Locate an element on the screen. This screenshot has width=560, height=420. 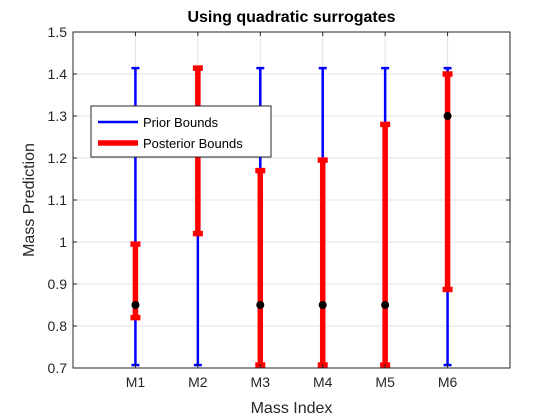
x-tick-label: M2 is located at coordinates (198, 382).